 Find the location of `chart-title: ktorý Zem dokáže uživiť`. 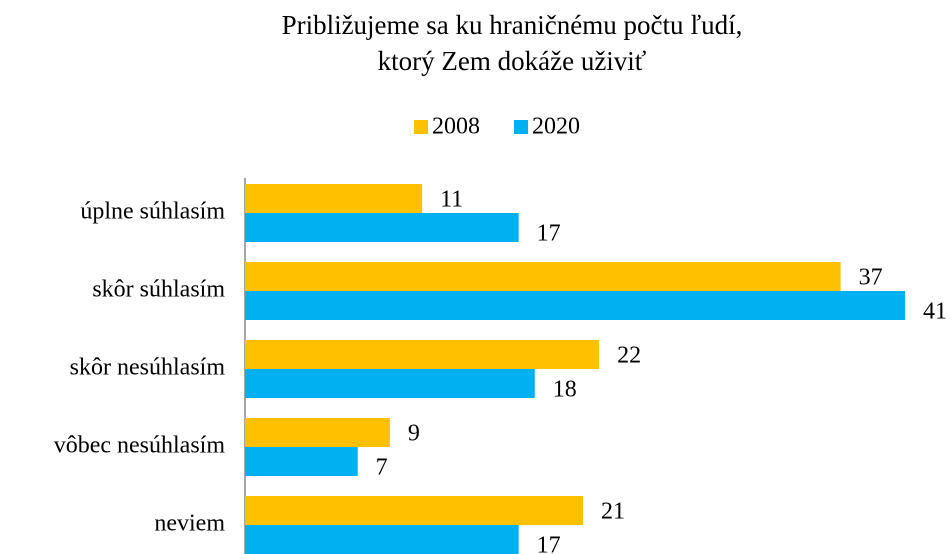

chart-title: ktorý Zem dokáže uživiť is located at coordinates (512, 61).